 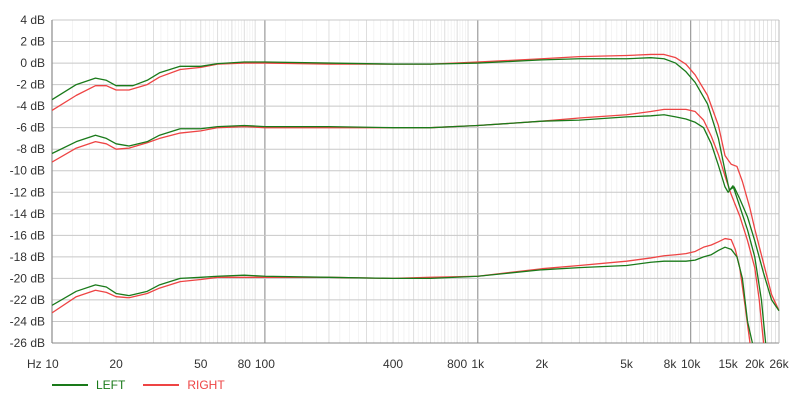 What do you see at coordinates (265, 364) in the screenshot?
I see `x-tick-label: 100` at bounding box center [265, 364].